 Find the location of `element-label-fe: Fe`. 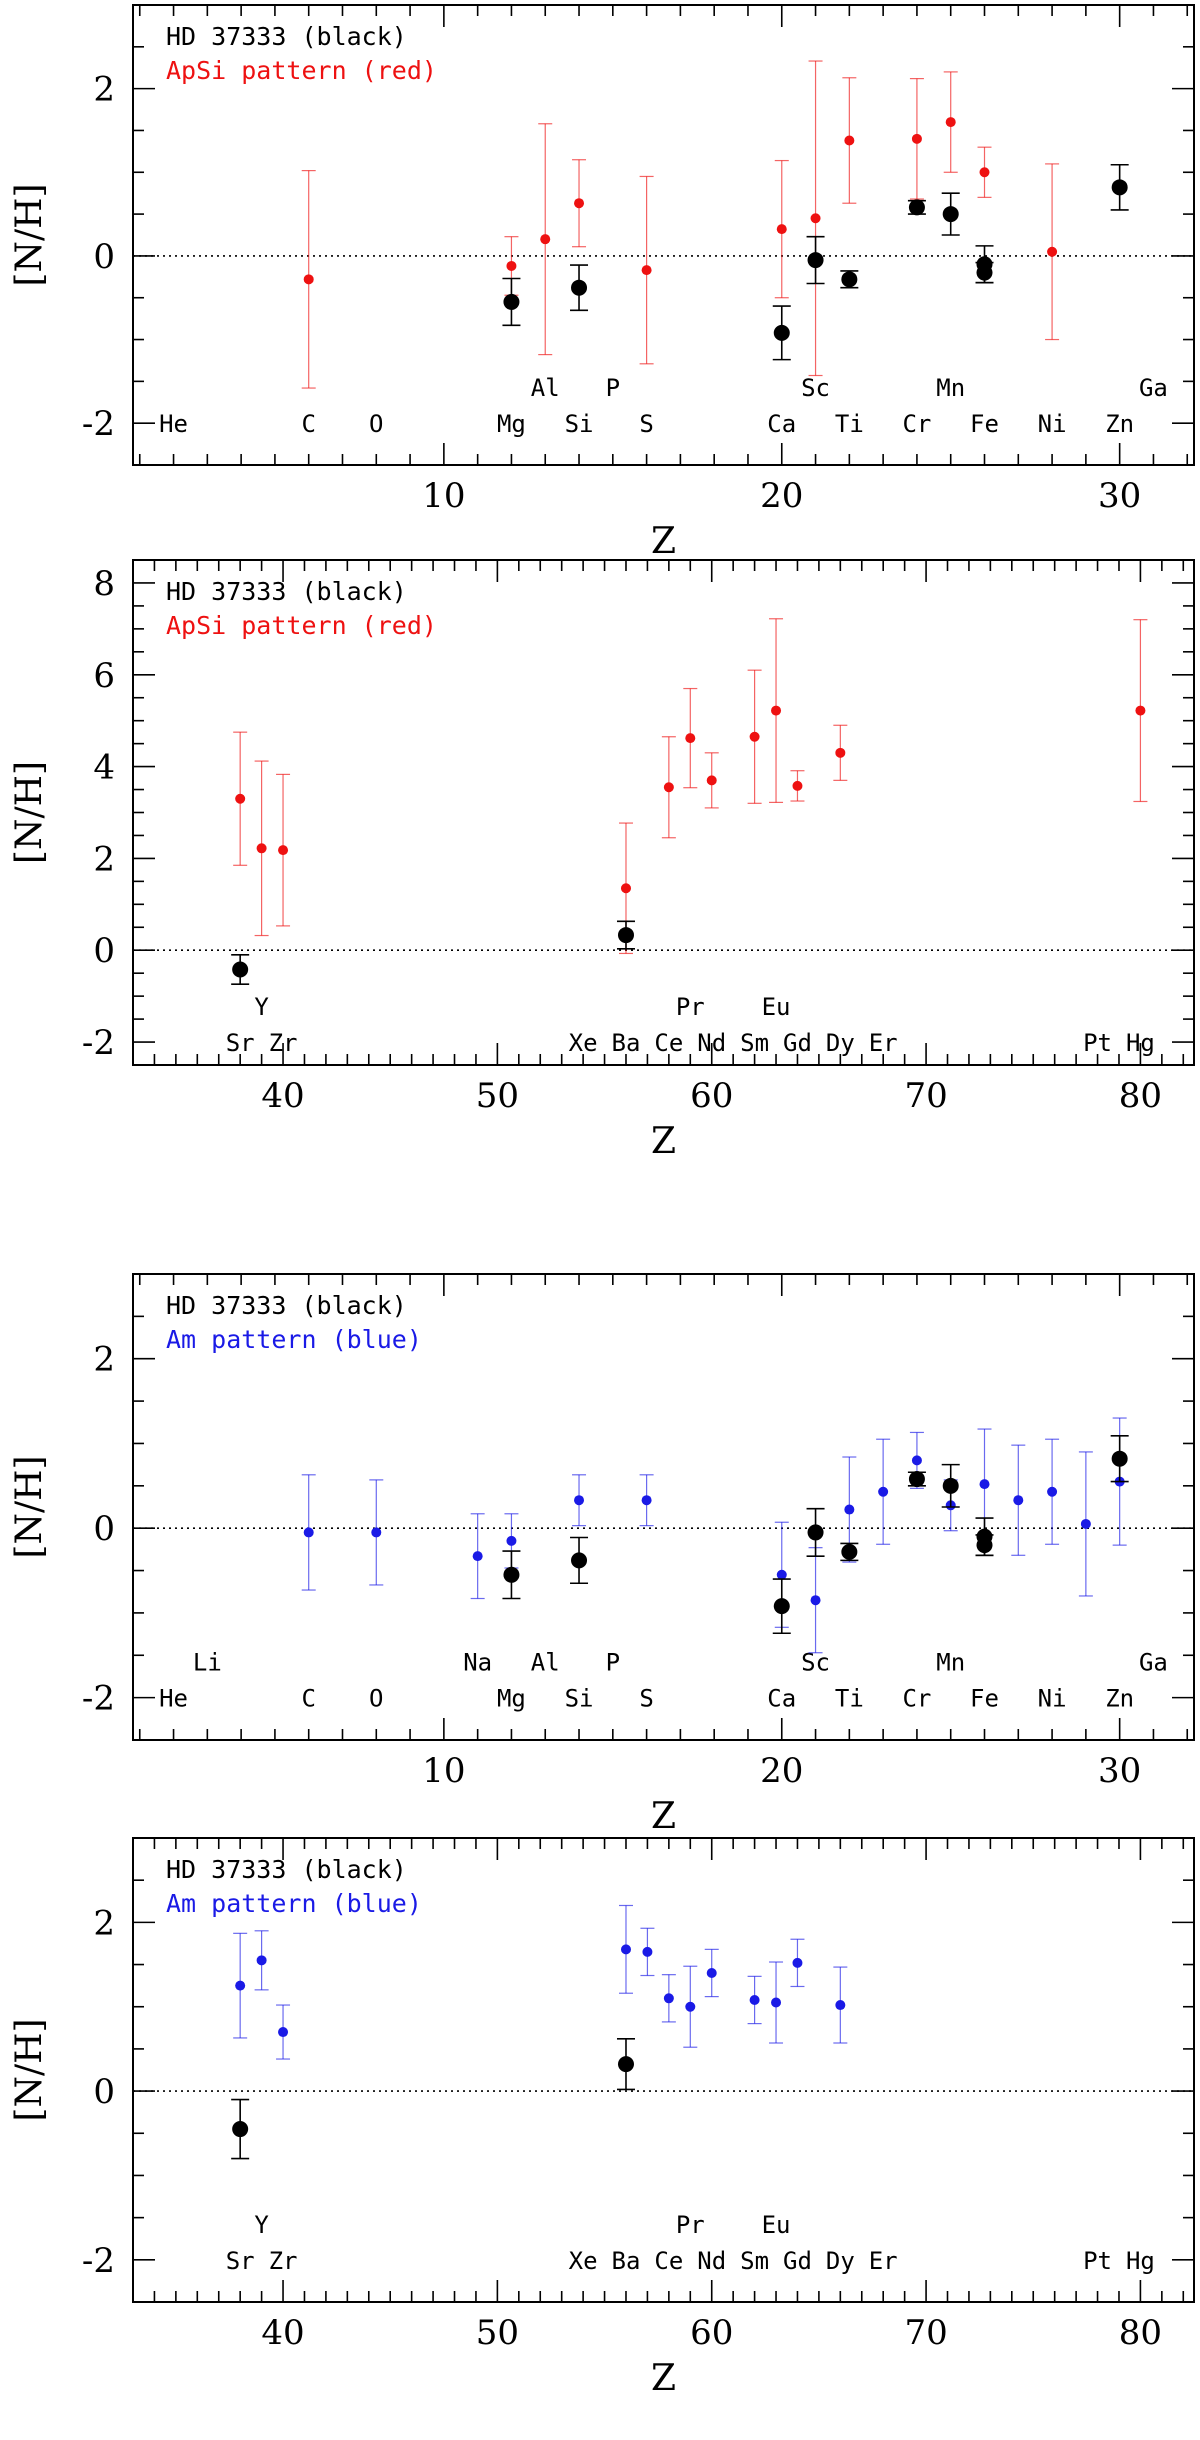

element-label-fe: Fe is located at coordinates (984, 424).